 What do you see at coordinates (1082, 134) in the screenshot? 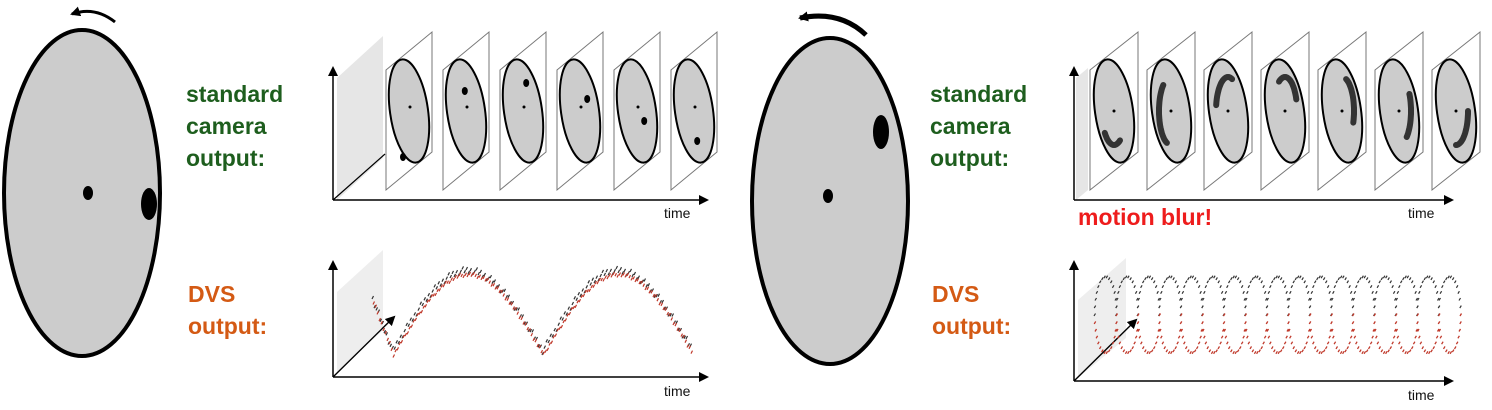
I see `right-frame-shadow` at bounding box center [1082, 134].